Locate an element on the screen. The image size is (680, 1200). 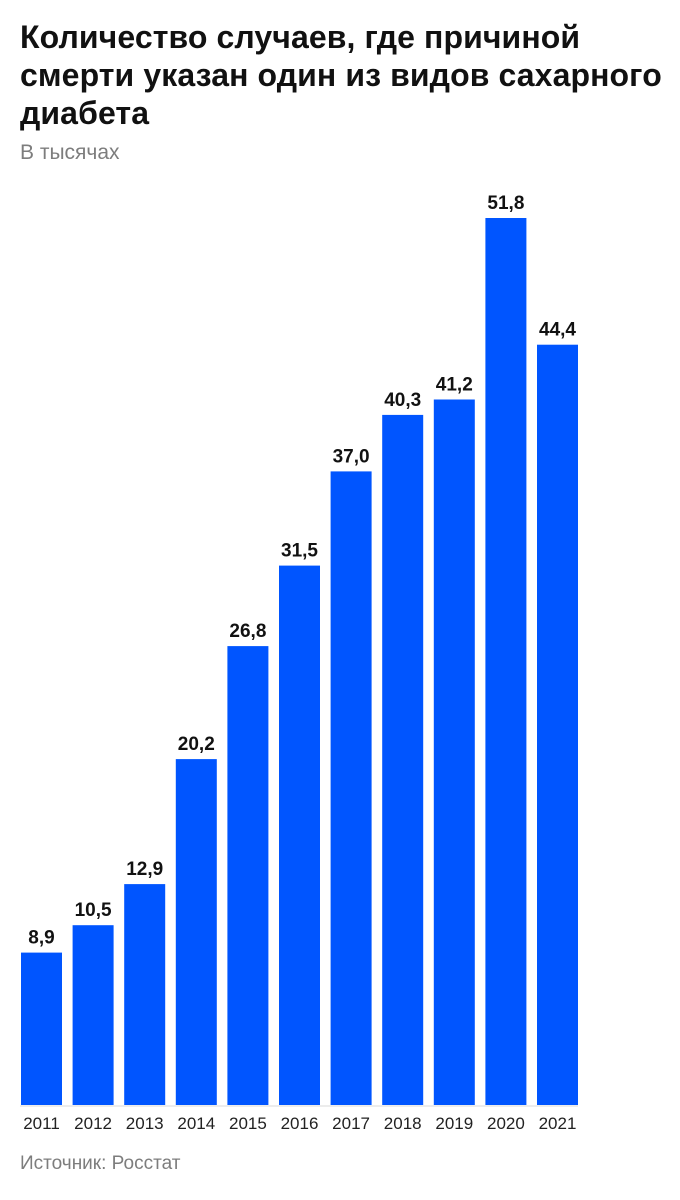
bar-2017 is located at coordinates (351, 788).